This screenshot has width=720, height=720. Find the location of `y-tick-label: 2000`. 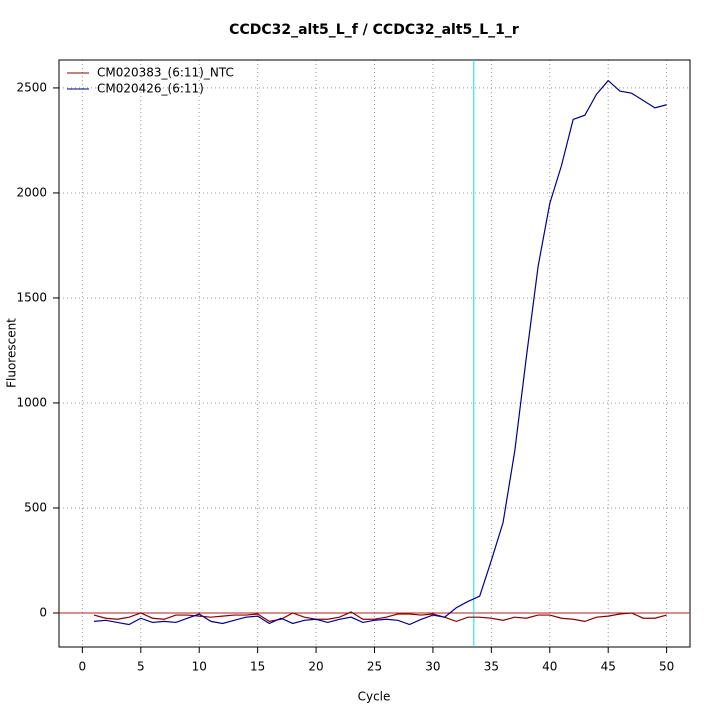

y-tick-label: 2000 is located at coordinates (31, 192).